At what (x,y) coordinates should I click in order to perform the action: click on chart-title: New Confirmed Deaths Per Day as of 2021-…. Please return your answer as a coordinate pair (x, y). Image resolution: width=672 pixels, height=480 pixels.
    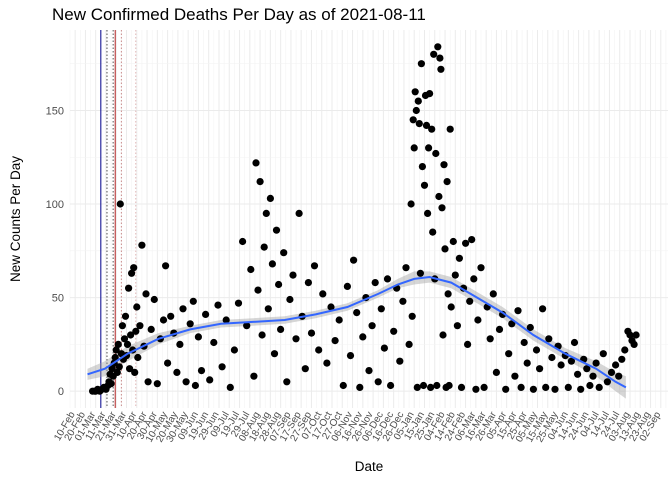
    Looking at the image, I should click on (239, 14).